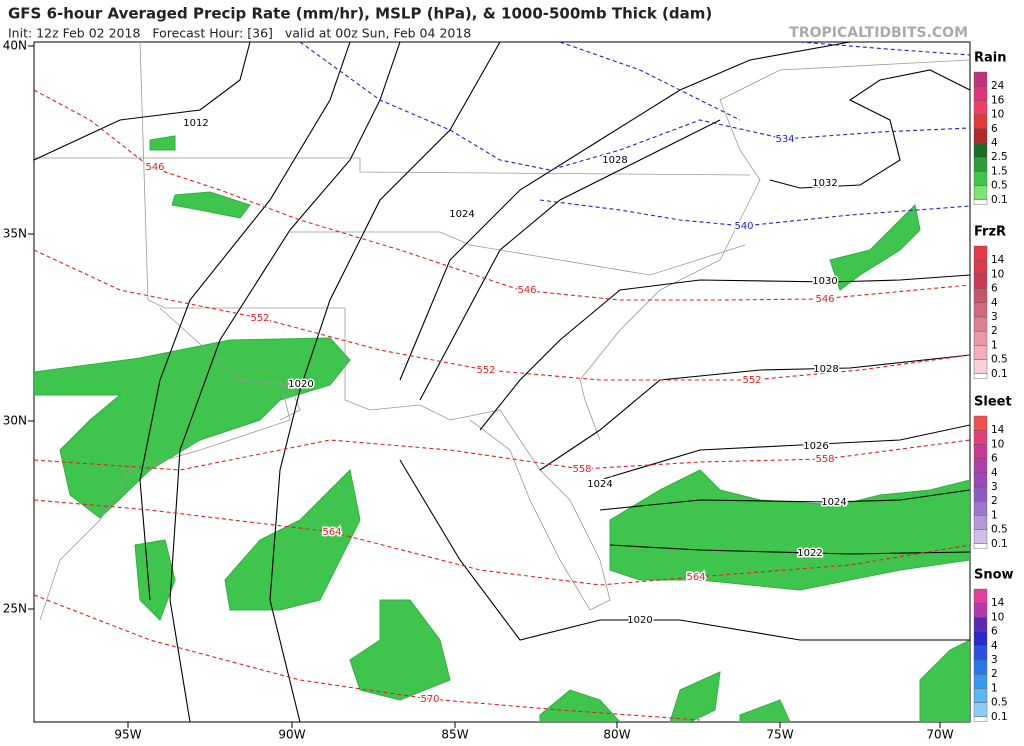 The image size is (1024, 746). Describe the element at coordinates (195, 123) in the screenshot. I see `isobar-label: 1012` at that location.